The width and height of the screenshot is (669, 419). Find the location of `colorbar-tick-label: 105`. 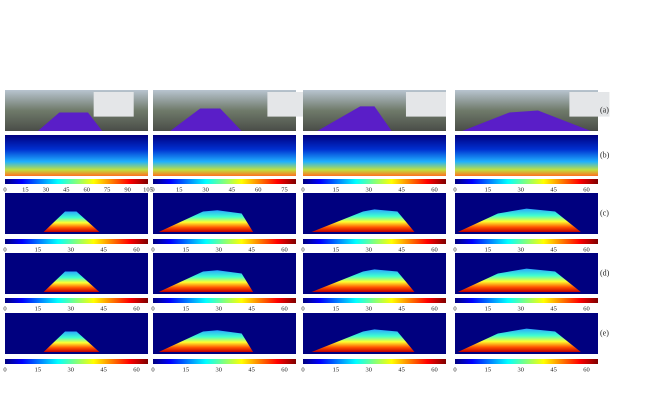

colorbar-tick-label: 105 is located at coordinates (148, 189).